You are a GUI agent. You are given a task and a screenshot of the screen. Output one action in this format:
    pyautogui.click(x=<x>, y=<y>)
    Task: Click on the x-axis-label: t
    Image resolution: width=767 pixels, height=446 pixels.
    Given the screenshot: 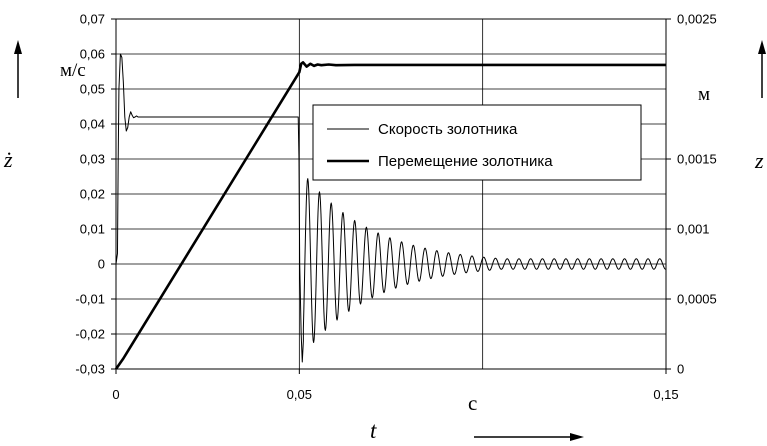 What is the action you would take?
    pyautogui.click(x=373, y=430)
    